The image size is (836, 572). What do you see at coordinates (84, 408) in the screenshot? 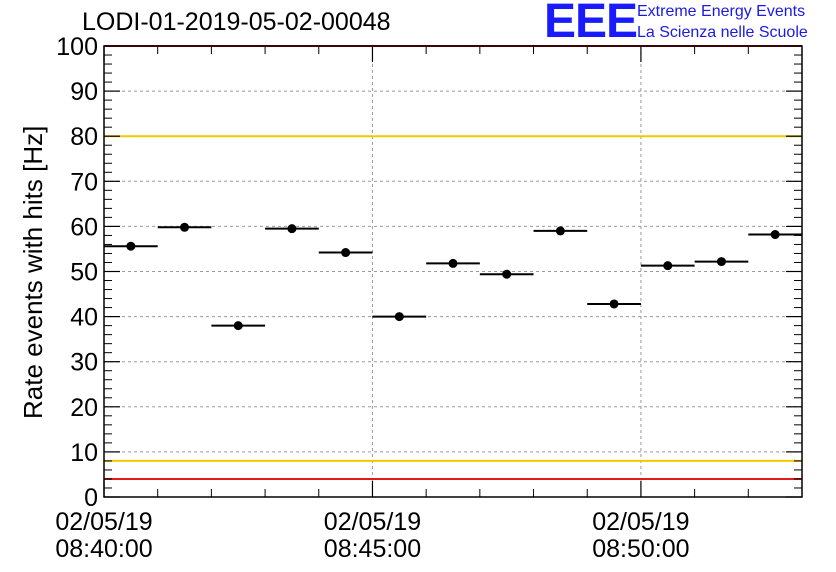
I see `y-tick-label: 20` at bounding box center [84, 408].